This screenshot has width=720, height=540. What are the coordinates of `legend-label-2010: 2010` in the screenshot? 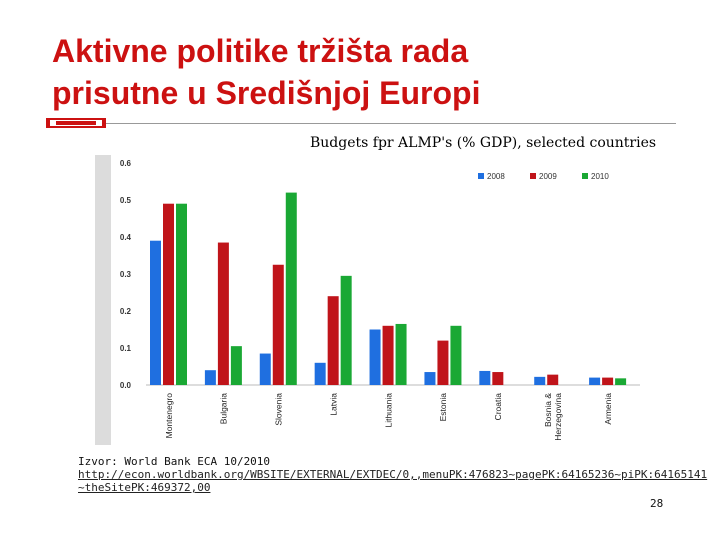 It's located at (600, 176).